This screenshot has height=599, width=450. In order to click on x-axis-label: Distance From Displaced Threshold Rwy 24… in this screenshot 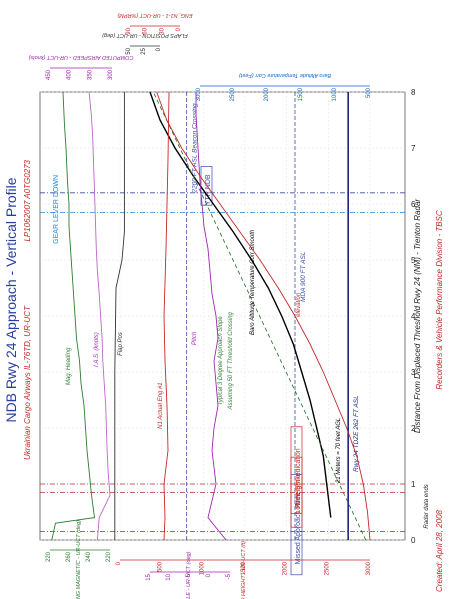, I will do `click(417, 316)`.